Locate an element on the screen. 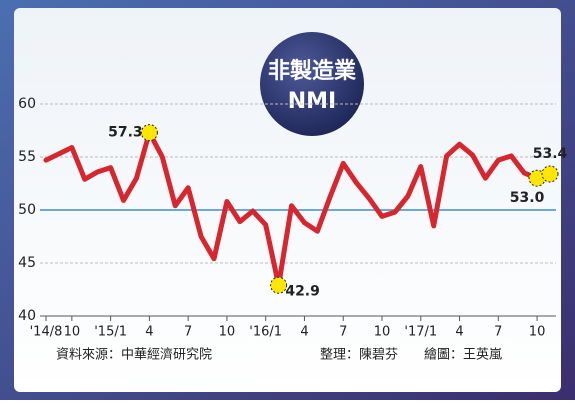 The width and height of the screenshot is (575, 404). y-tick-label: 50 is located at coordinates (27, 210).